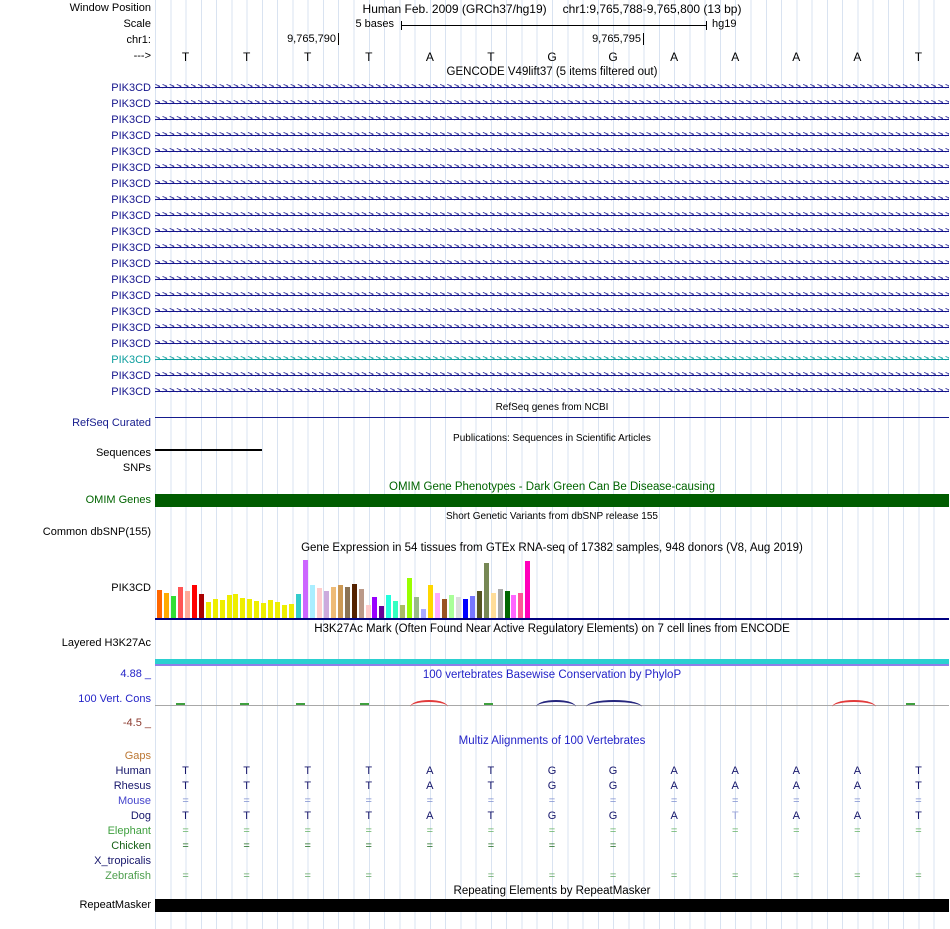  Describe the element at coordinates (552, 661) in the screenshot. I see `h3k27ac-signal-band` at that location.